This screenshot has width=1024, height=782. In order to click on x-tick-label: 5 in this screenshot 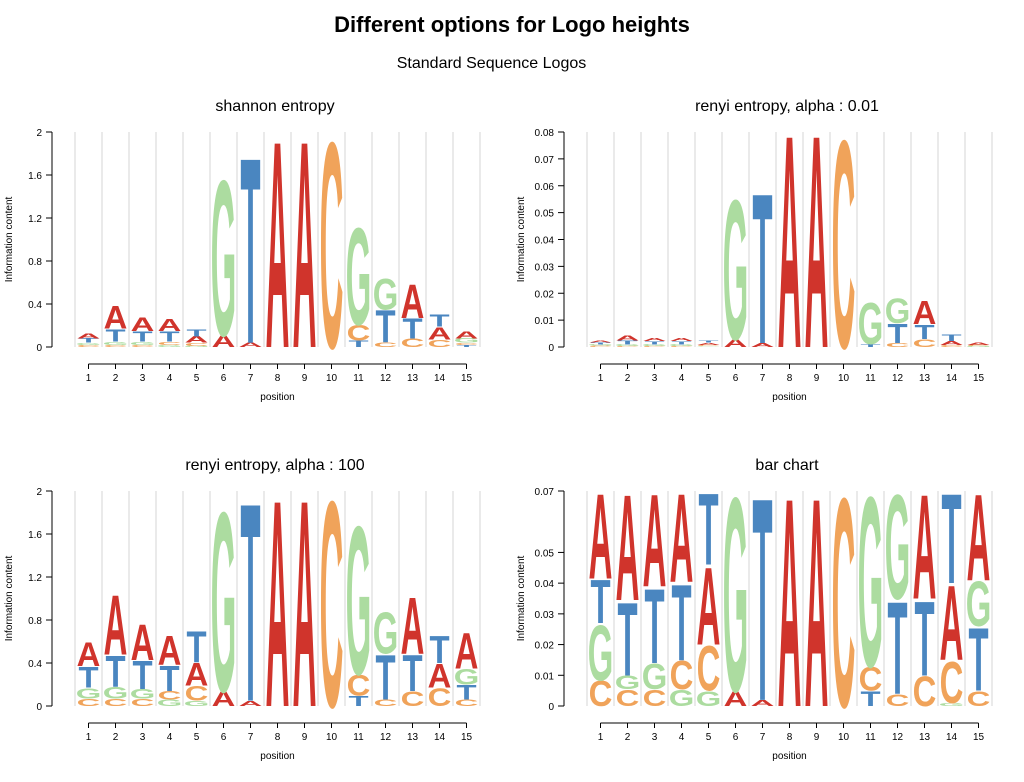, I will do `click(197, 737)`.